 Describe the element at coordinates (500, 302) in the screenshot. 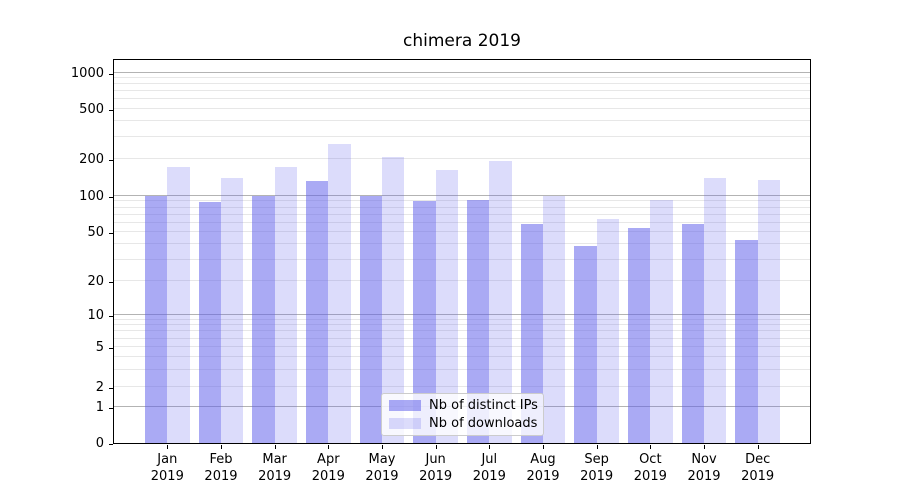

I see `bar-downloads-jul` at that location.